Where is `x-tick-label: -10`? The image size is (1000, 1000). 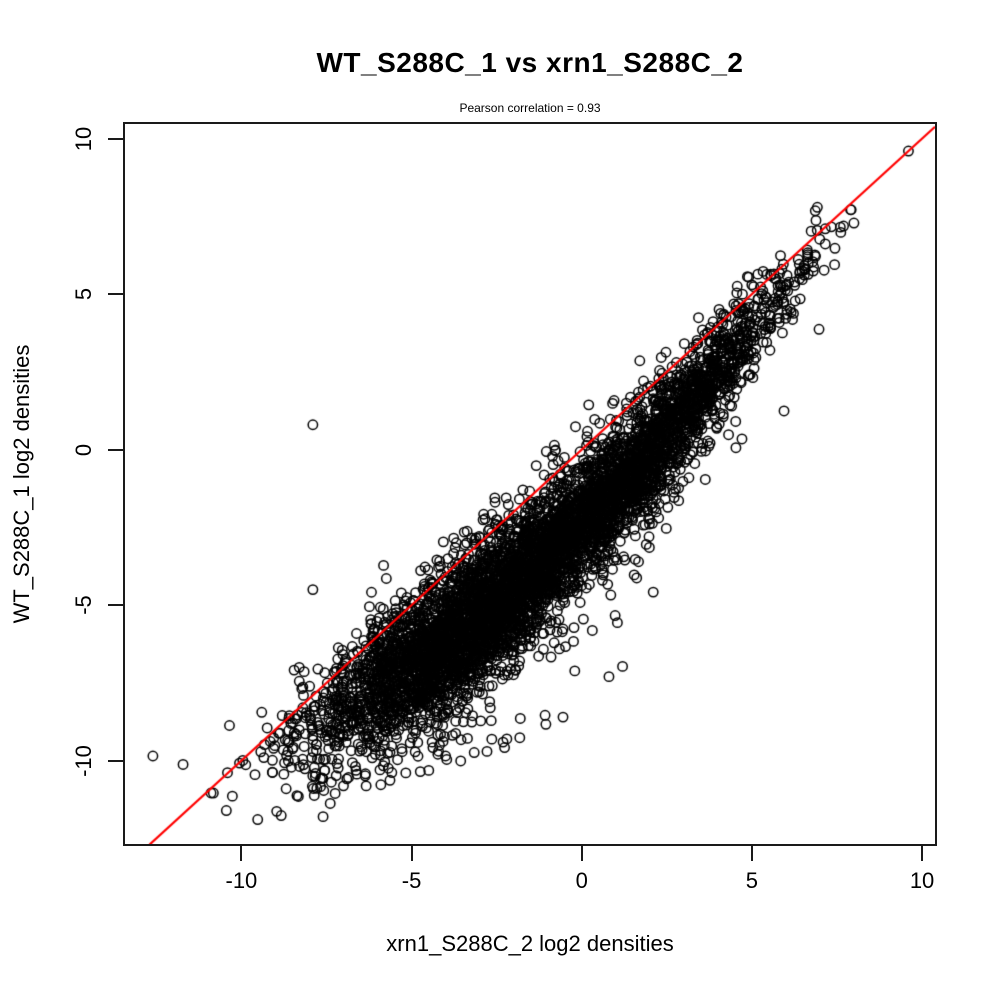
x-tick-label: -10 is located at coordinates (241, 880).